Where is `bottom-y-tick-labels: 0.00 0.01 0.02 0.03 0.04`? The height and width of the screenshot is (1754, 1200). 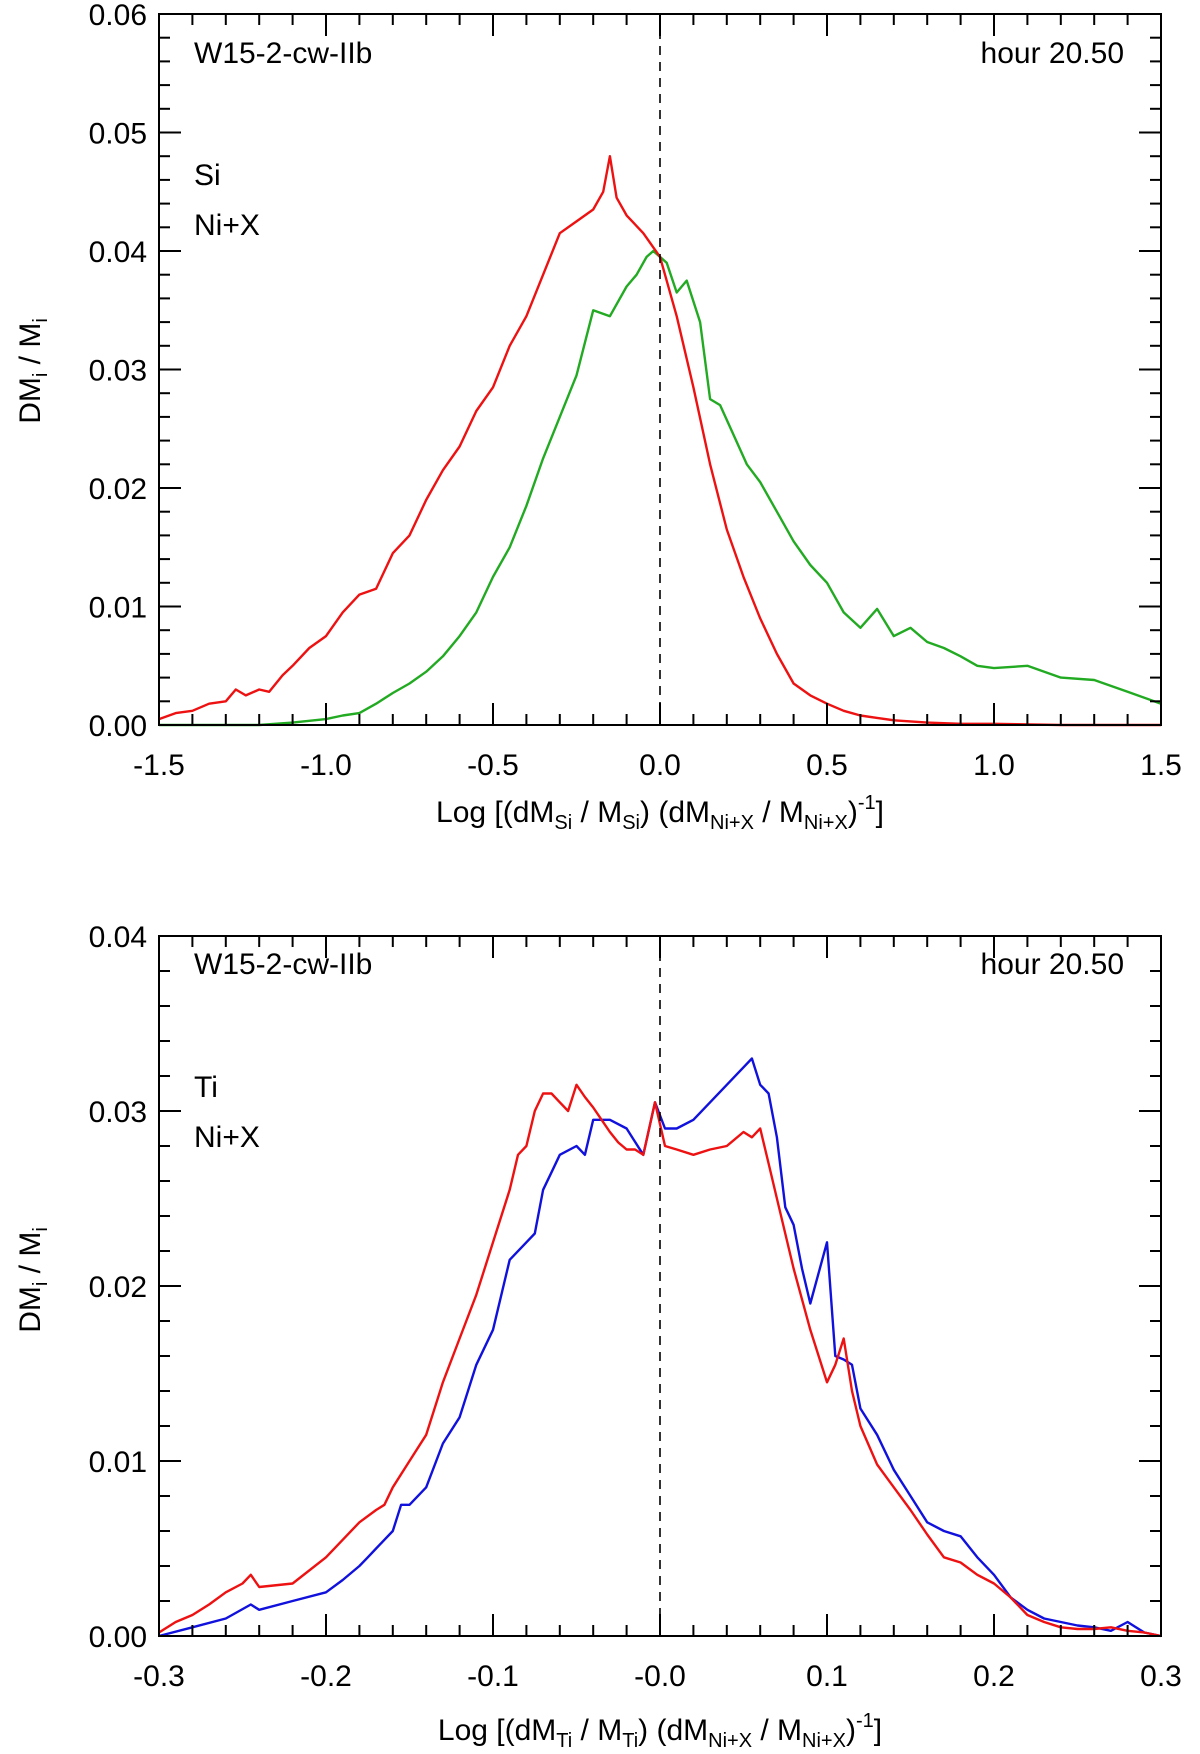 bottom-y-tick-labels: 0.00 0.01 0.02 0.03 0.04 is located at coordinates (118, 1287).